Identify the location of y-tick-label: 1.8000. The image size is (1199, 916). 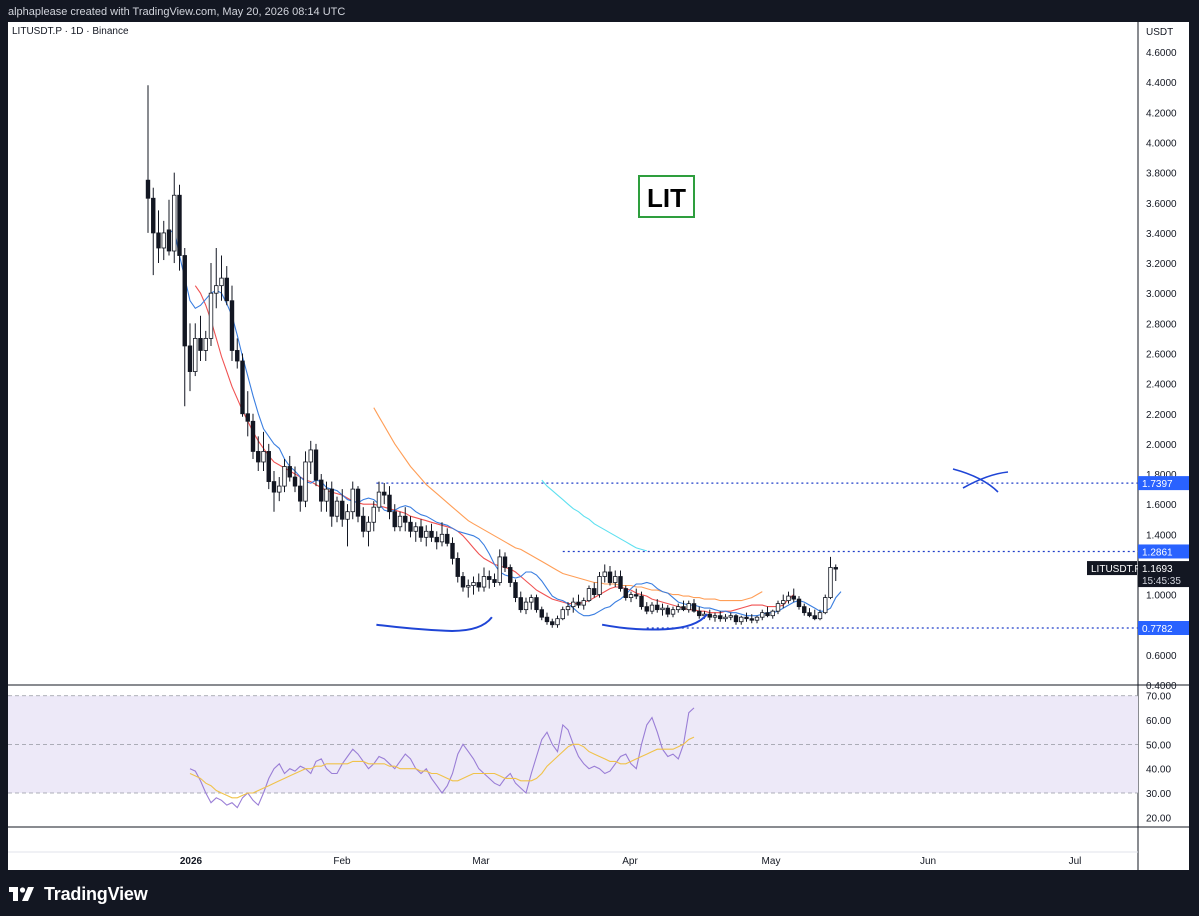
(1161, 475).